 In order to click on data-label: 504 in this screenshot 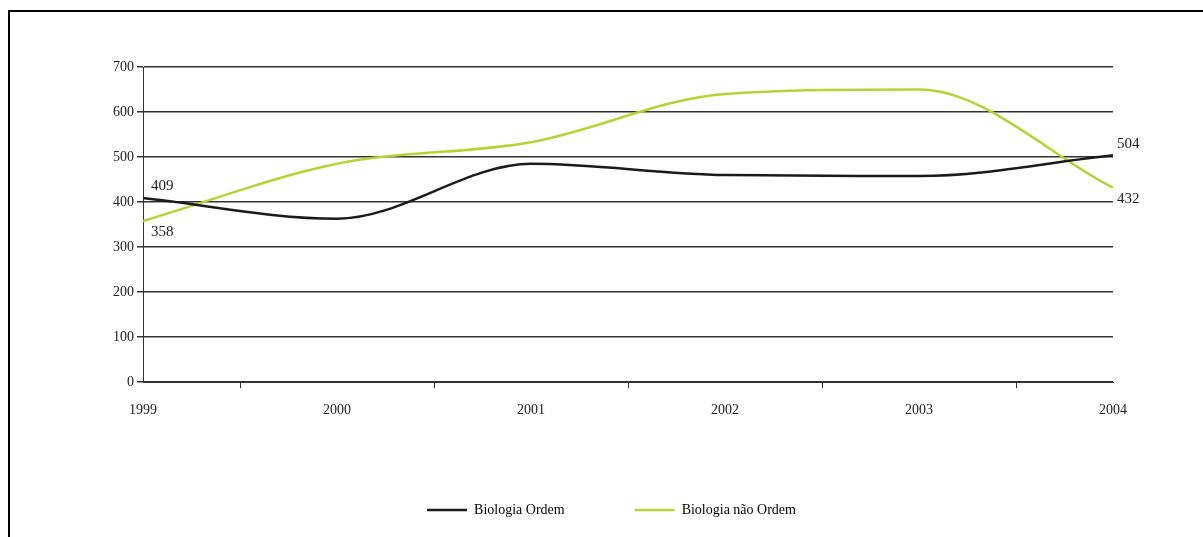, I will do `click(1128, 142)`.